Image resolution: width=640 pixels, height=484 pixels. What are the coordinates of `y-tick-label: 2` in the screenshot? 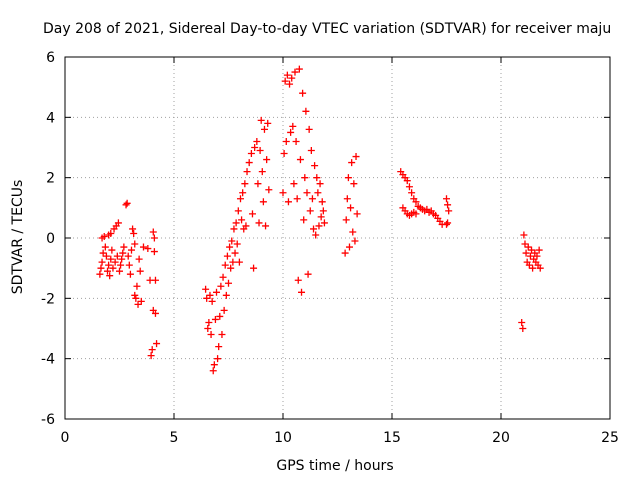 It's located at (50, 179).